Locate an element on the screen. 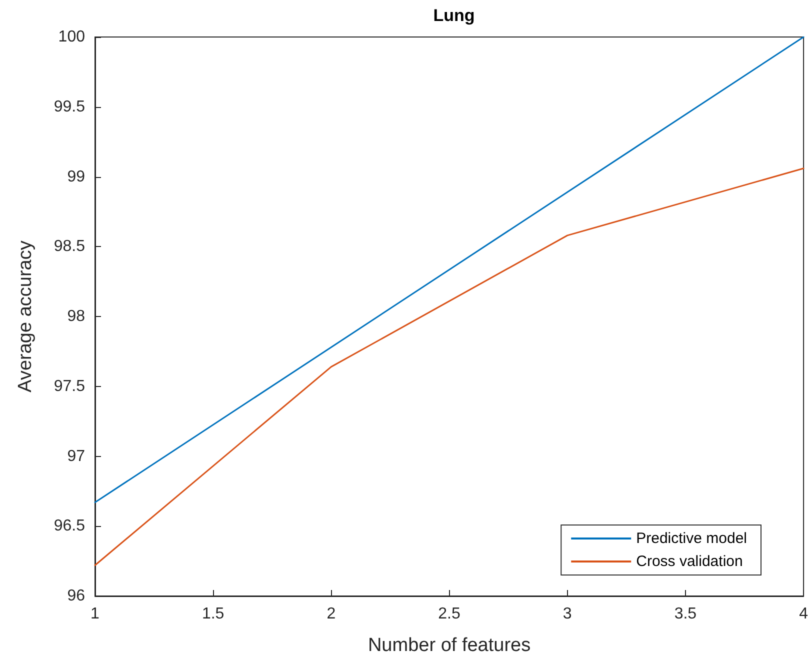  legend-label: Cross validation is located at coordinates (689, 561).